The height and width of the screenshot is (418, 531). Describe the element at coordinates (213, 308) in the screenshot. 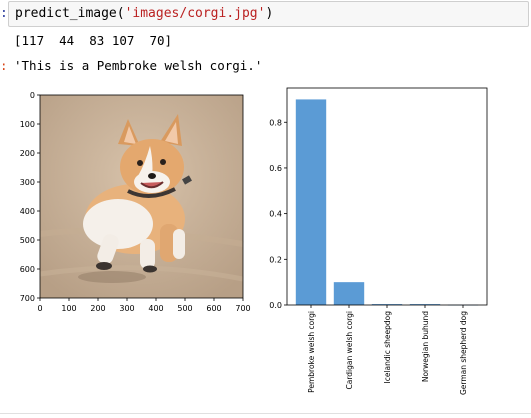

I see `image-x-tick-label: 600` at that location.